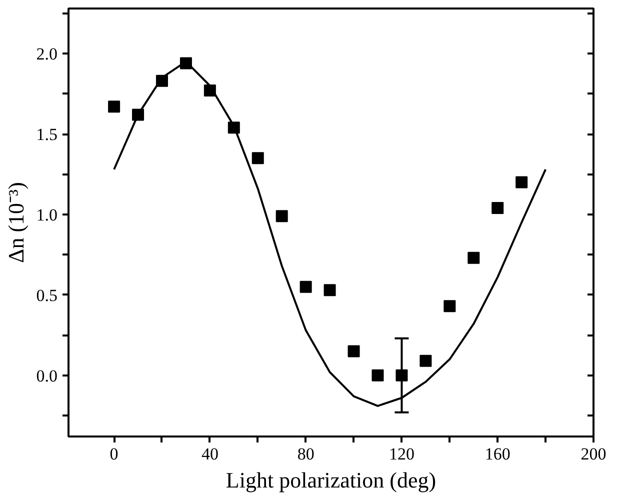  Describe the element at coordinates (47, 376) in the screenshot. I see `text: 0.0` at that location.